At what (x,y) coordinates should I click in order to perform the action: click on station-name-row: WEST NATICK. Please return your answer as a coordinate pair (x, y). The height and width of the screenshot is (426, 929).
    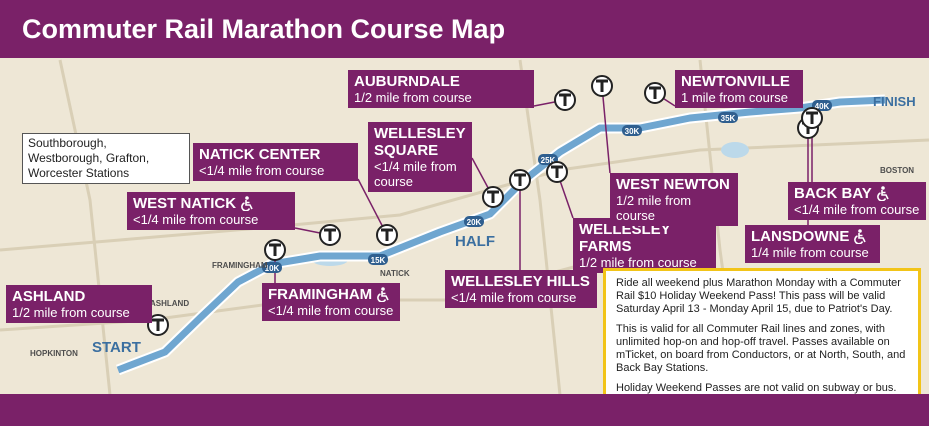
    Looking at the image, I should click on (211, 203).